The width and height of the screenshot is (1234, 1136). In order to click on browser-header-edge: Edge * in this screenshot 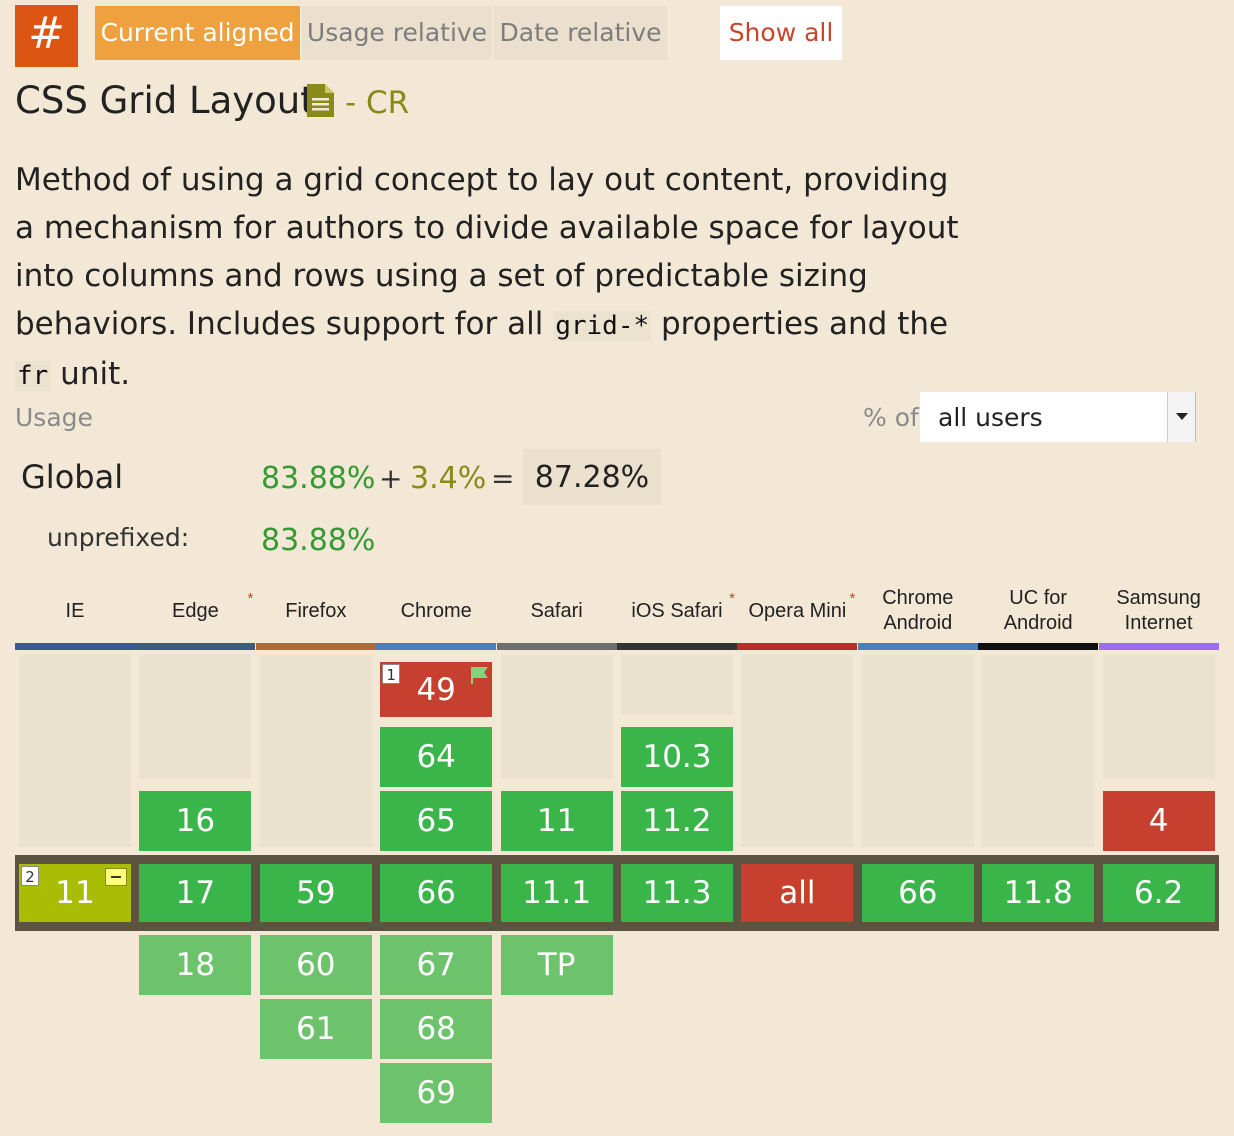, I will do `click(195, 611)`.